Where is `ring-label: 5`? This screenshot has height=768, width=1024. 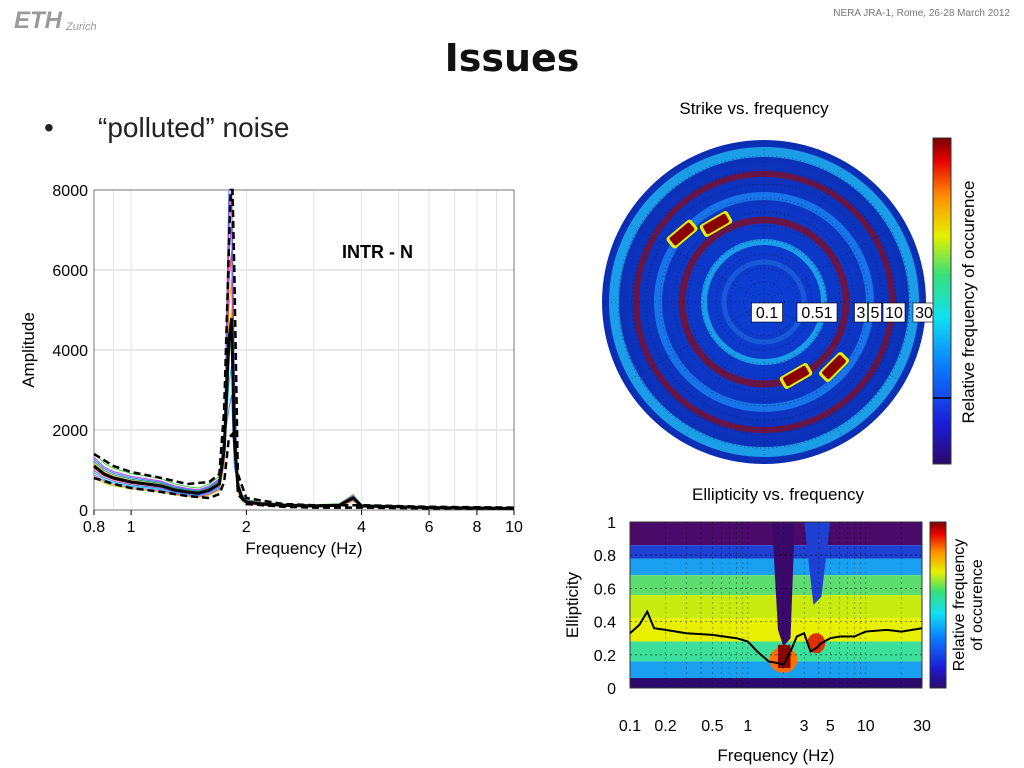 ring-label: 5 is located at coordinates (875, 313).